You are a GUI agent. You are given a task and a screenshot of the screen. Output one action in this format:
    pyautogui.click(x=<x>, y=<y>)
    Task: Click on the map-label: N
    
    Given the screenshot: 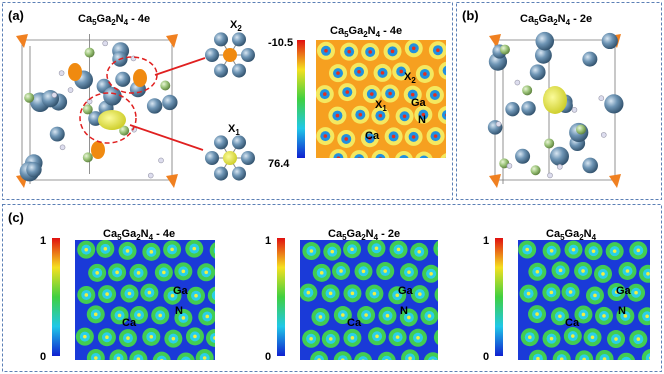 What is the action you would take?
    pyautogui.click(x=622, y=311)
    